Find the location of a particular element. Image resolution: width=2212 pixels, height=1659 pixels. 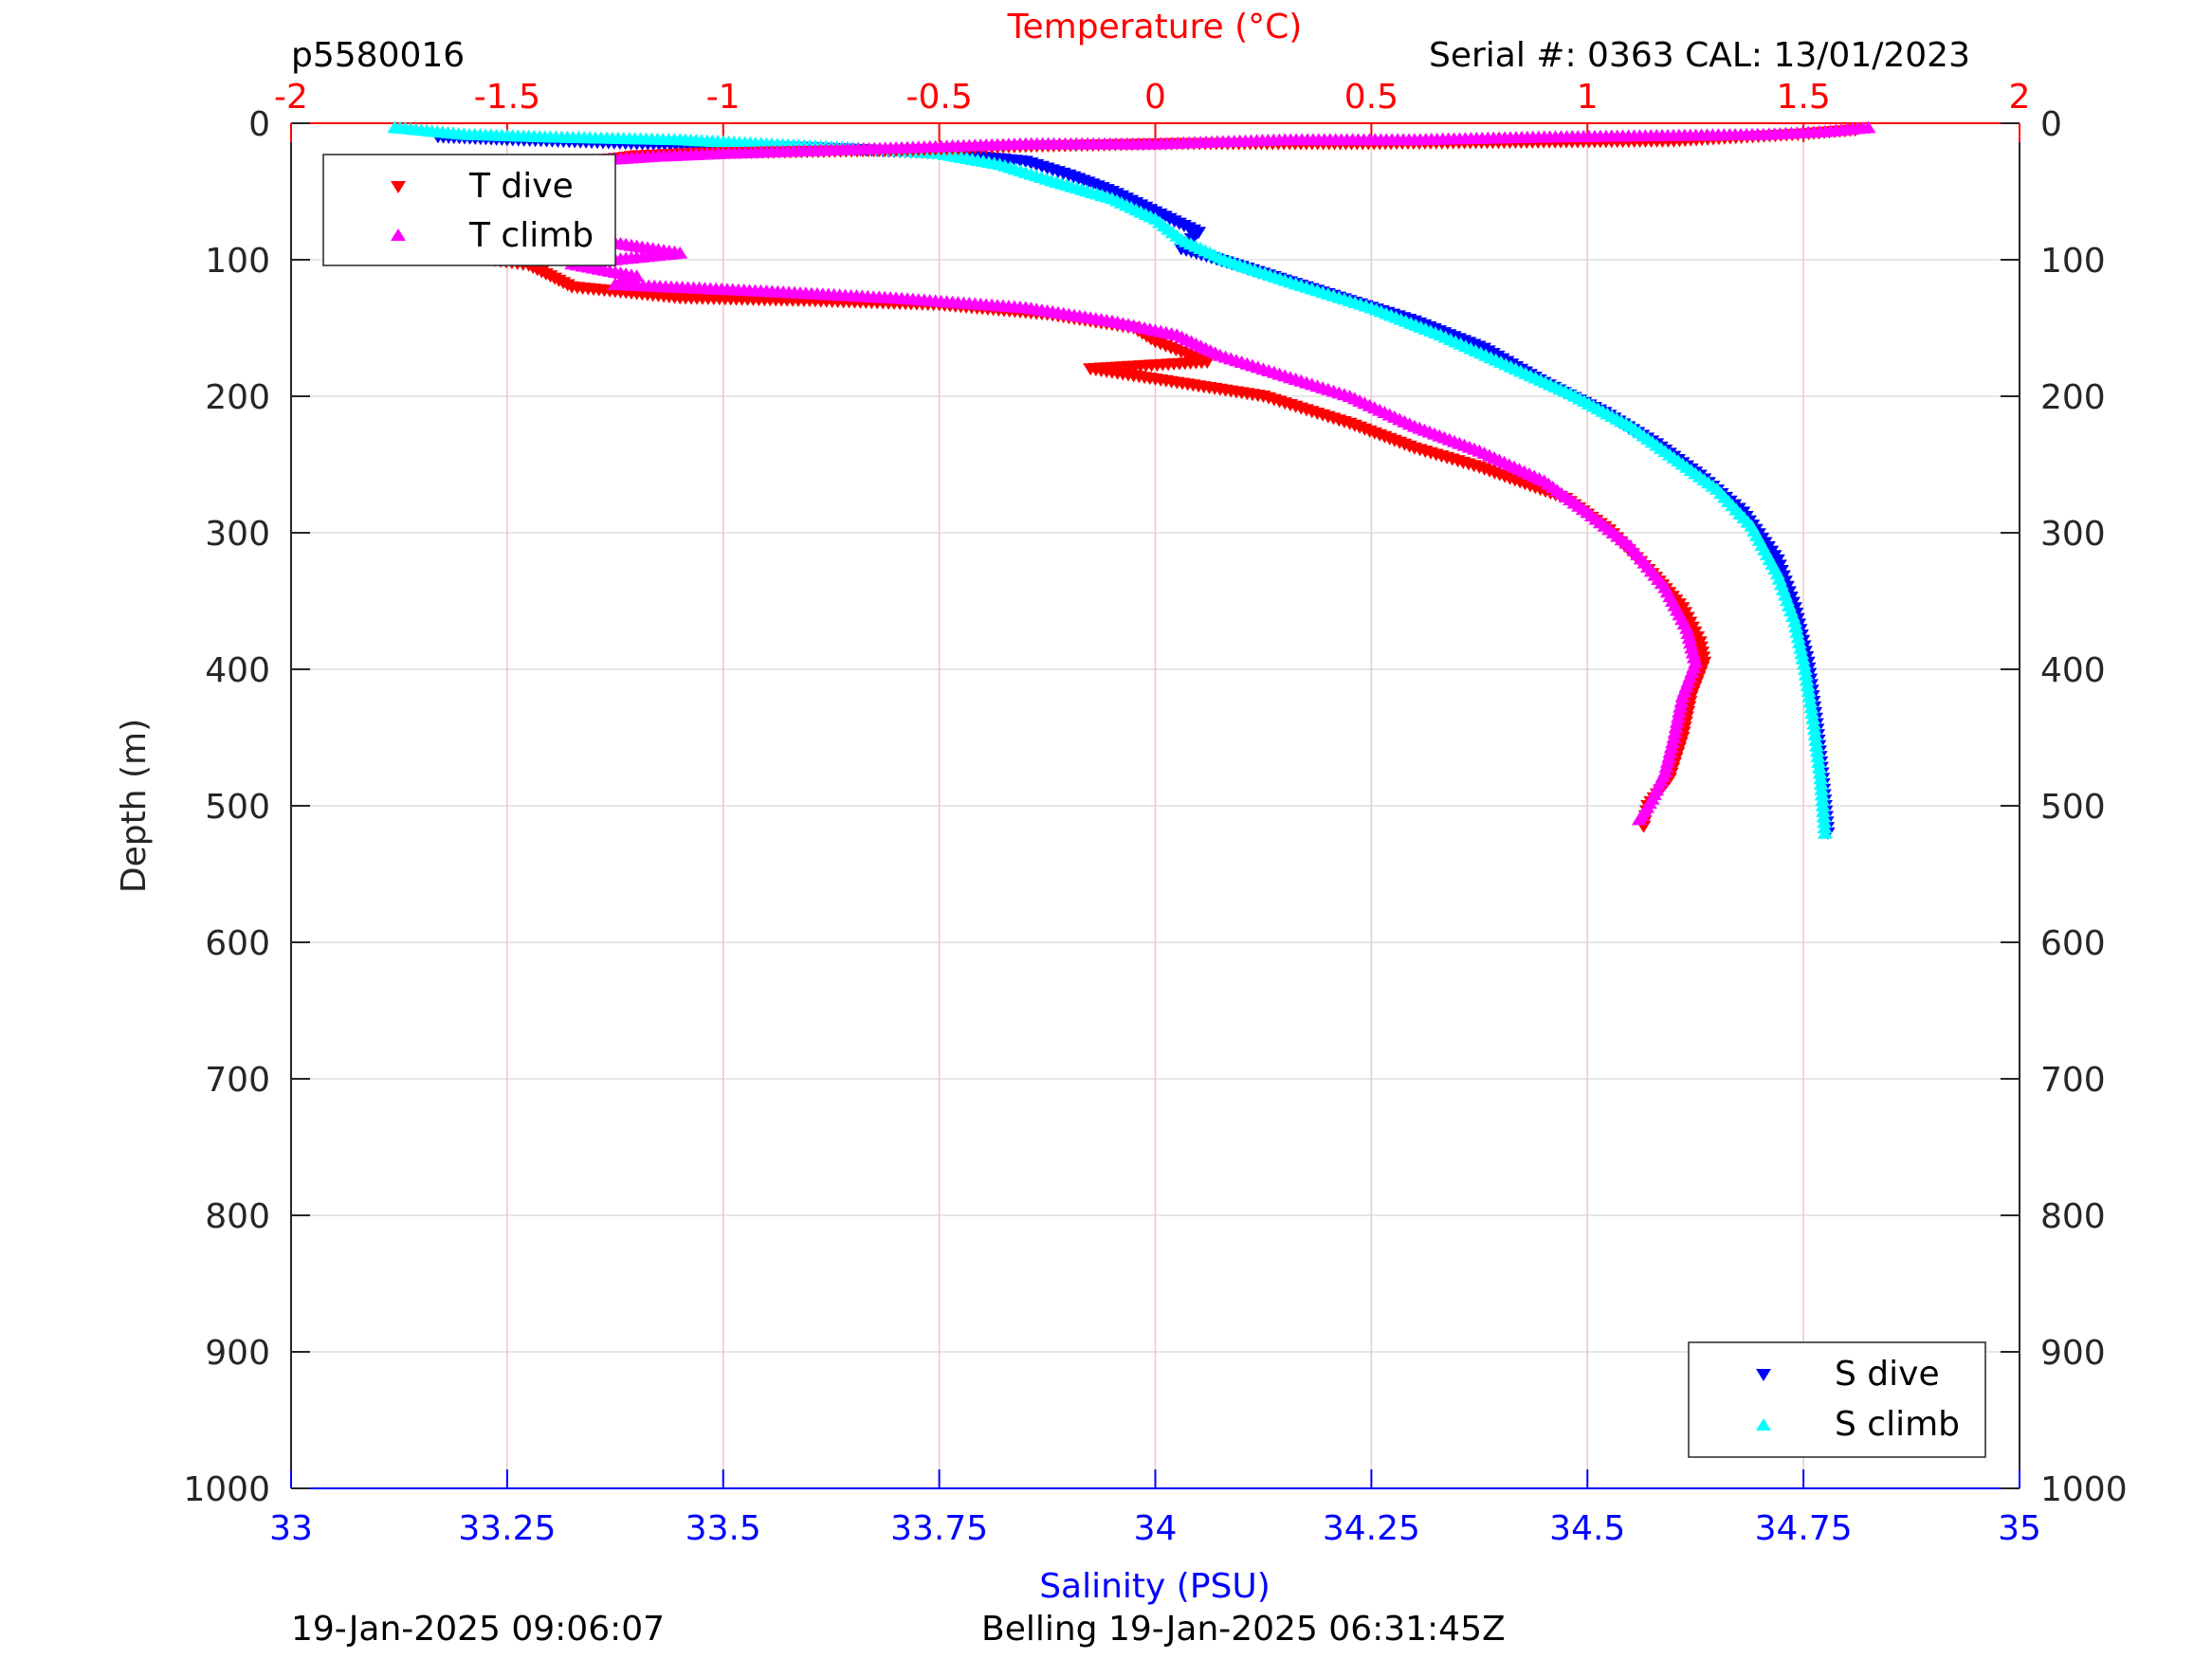

tick-label-salinity: 34.5 is located at coordinates (1587, 1528).